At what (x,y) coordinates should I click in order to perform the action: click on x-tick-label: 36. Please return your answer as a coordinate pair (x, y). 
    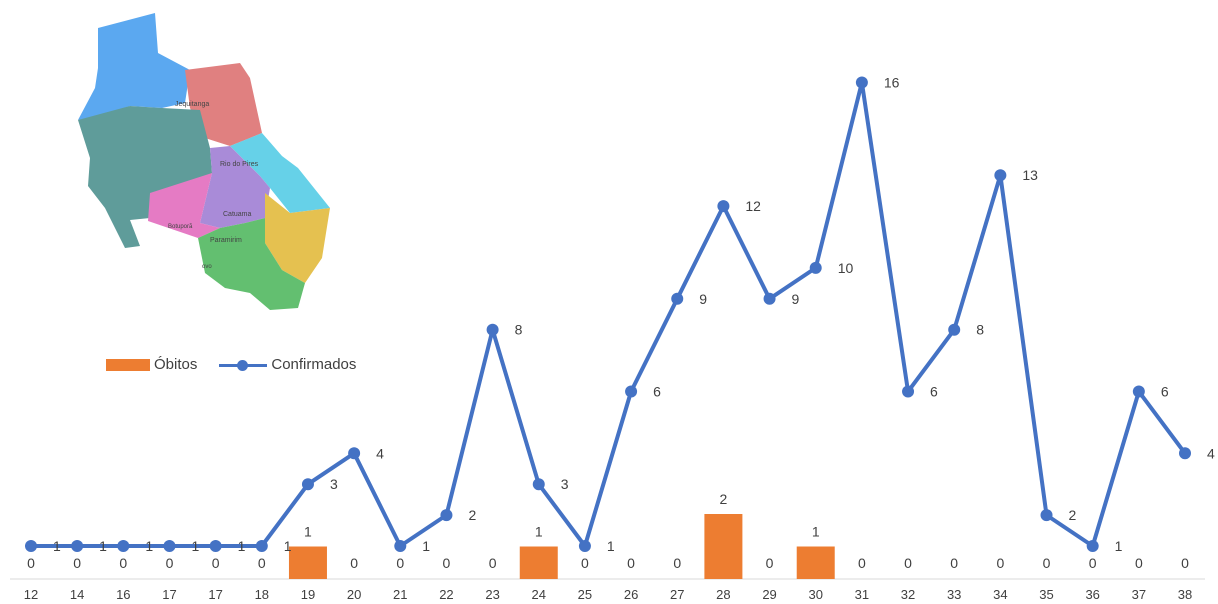
    Looking at the image, I should click on (1092, 594).